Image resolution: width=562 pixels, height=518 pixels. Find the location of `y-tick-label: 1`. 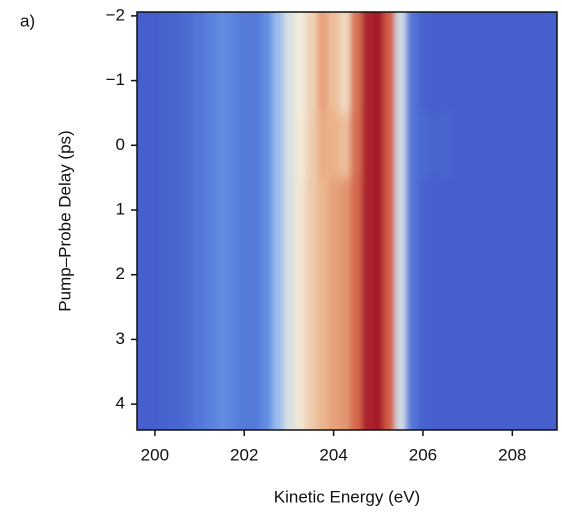

y-tick-label: 1 is located at coordinates (120, 208).